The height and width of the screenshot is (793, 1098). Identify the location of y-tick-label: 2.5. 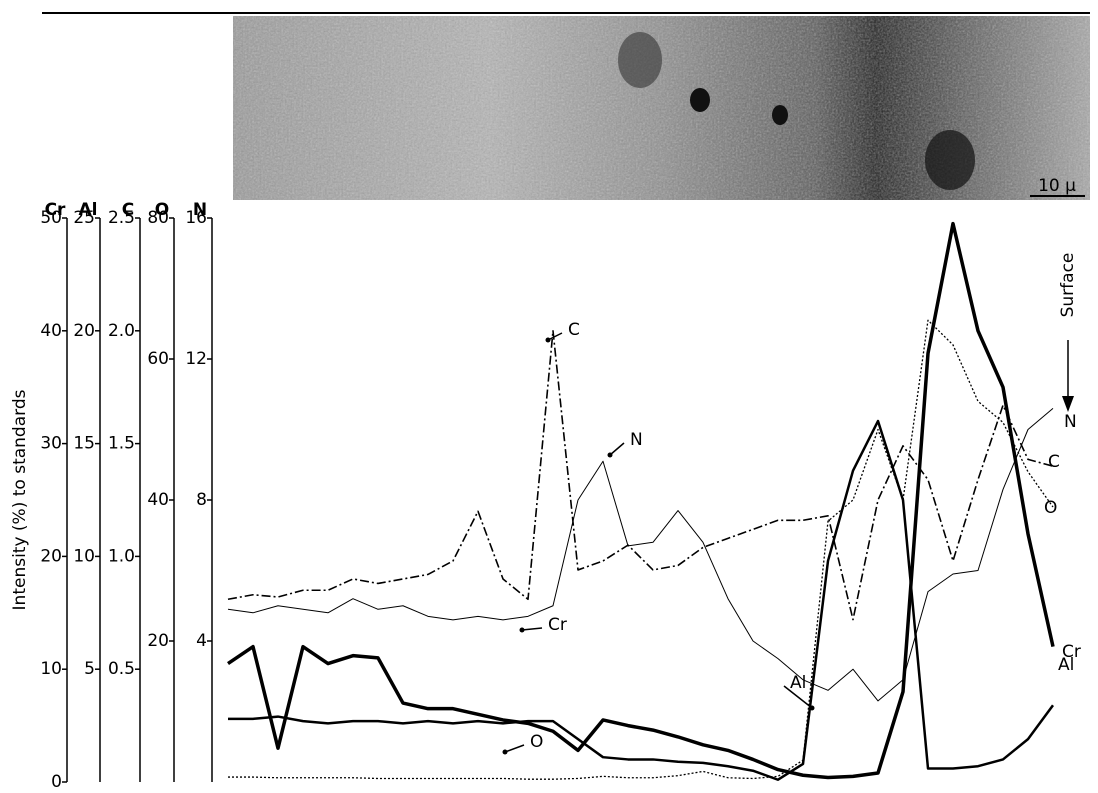
(121, 218).